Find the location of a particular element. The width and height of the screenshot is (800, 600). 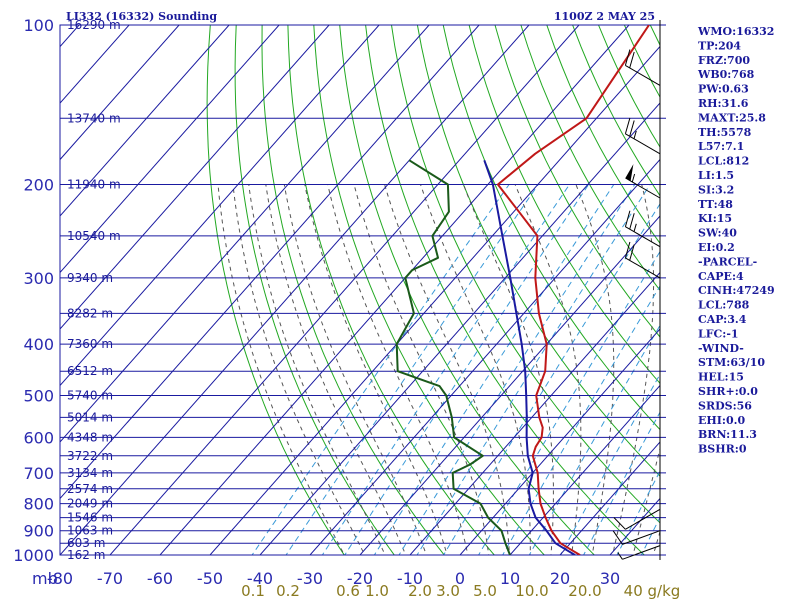

temperature-tick-label: 0 is located at coordinates (460, 578).